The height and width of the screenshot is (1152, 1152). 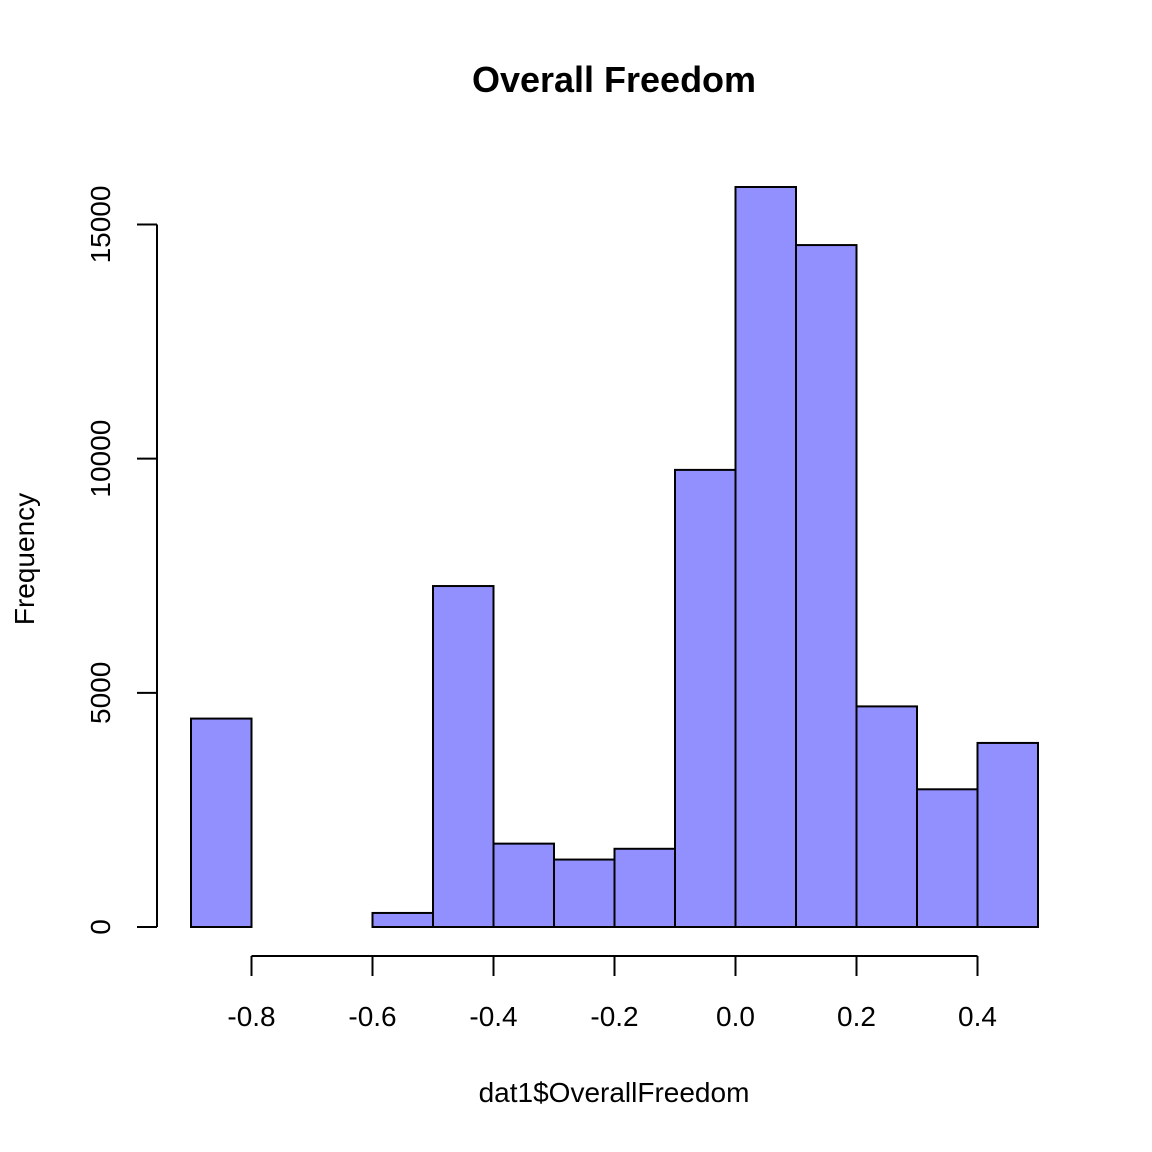 What do you see at coordinates (100, 927) in the screenshot?
I see `y-tick-label: 0` at bounding box center [100, 927].